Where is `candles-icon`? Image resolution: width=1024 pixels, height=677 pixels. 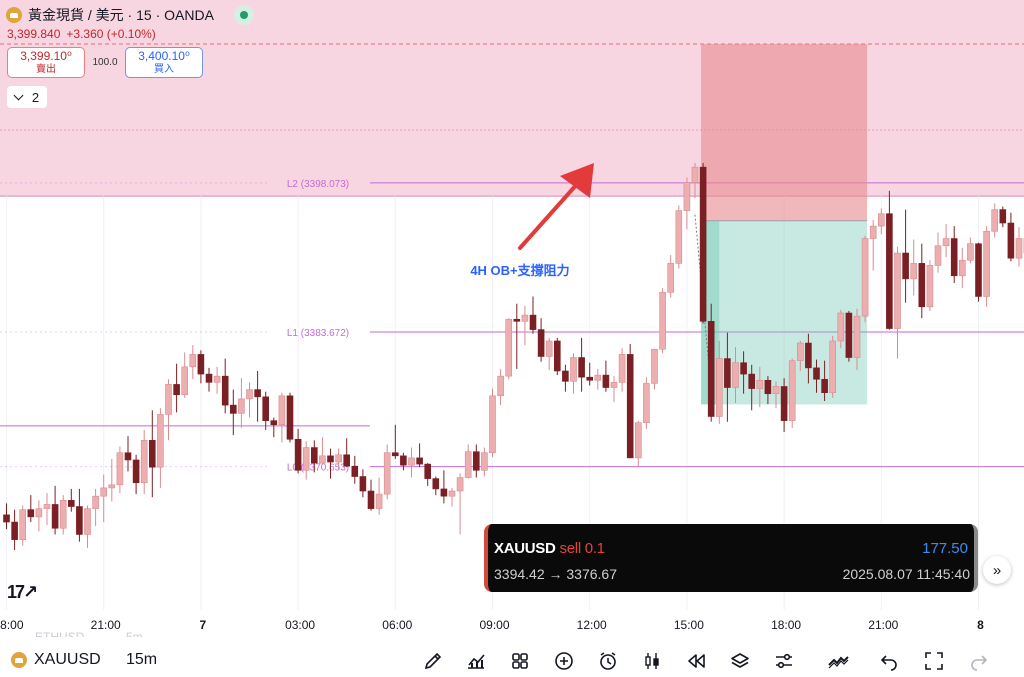
candles-icon is located at coordinates (652, 661).